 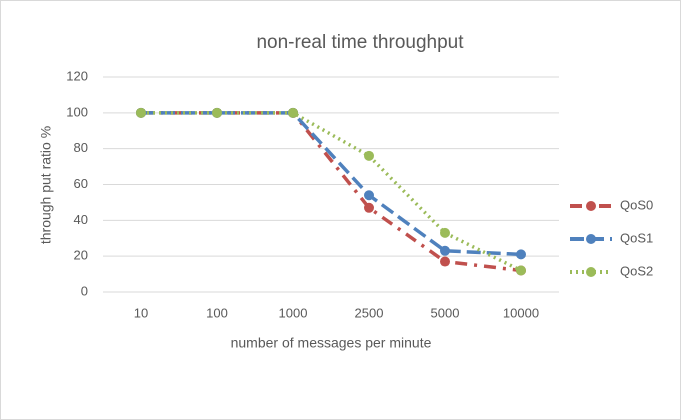 What do you see at coordinates (84, 290) in the screenshot?
I see `y-tick-label: 0` at bounding box center [84, 290].